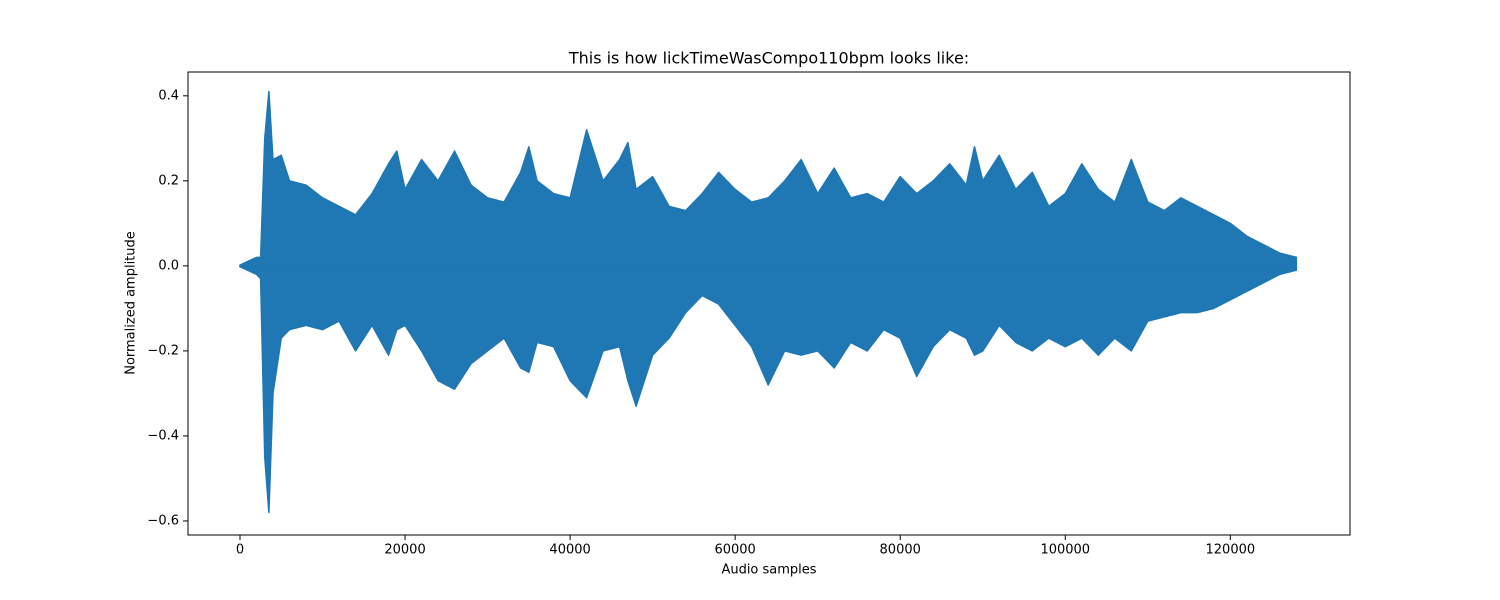  What do you see at coordinates (1065, 550) in the screenshot?
I see `x-tick-label: 100000` at bounding box center [1065, 550].